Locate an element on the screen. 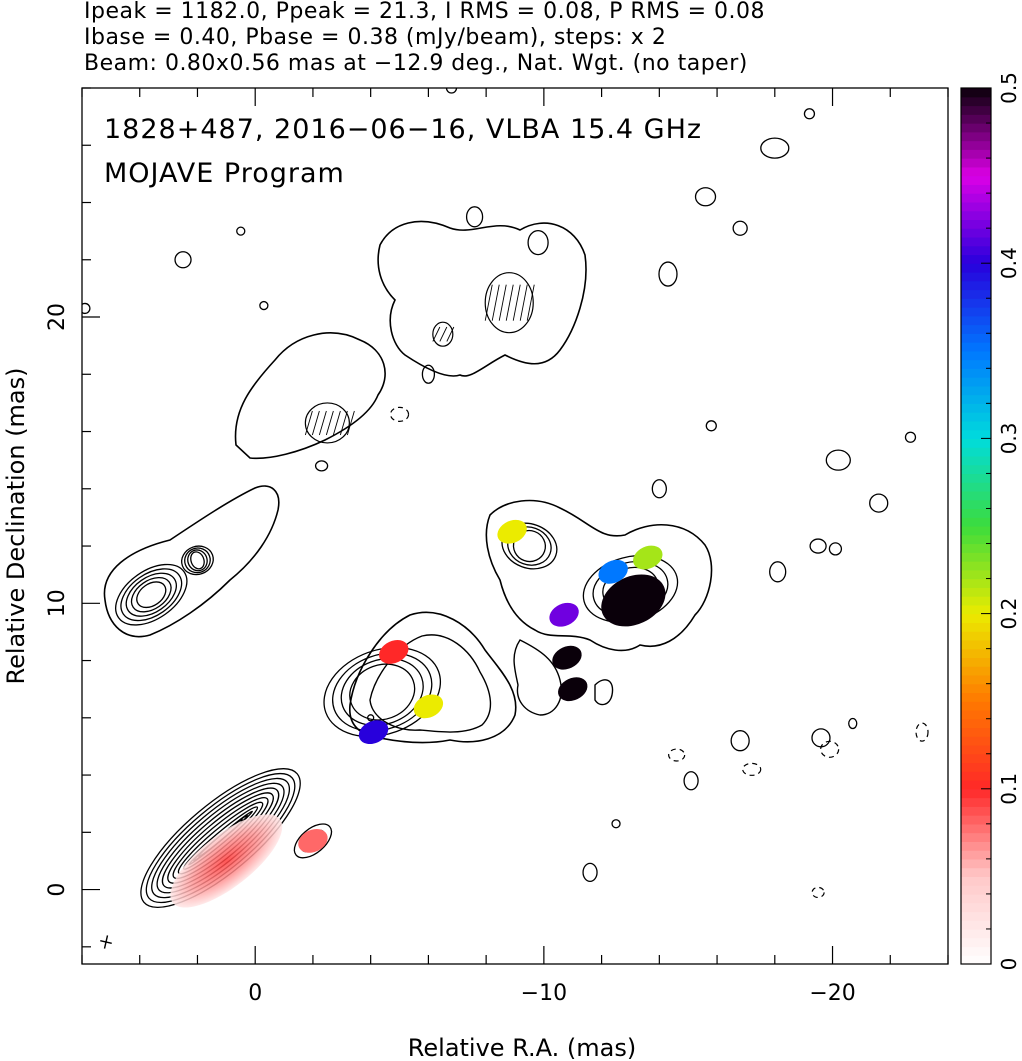  outer-jet-tail-contour is located at coordinates (191, 561).